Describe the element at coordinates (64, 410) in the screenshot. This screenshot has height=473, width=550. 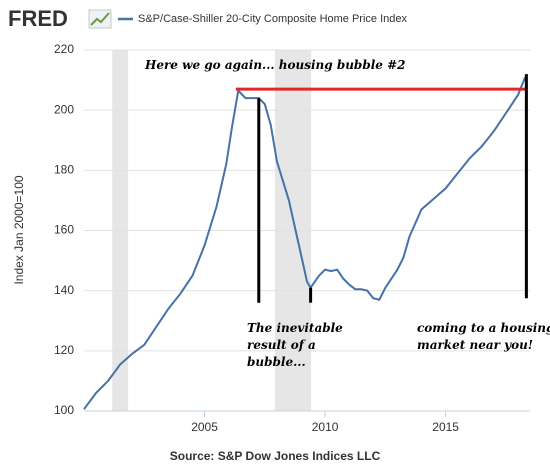
I see `y-tick-label: 100` at that location.